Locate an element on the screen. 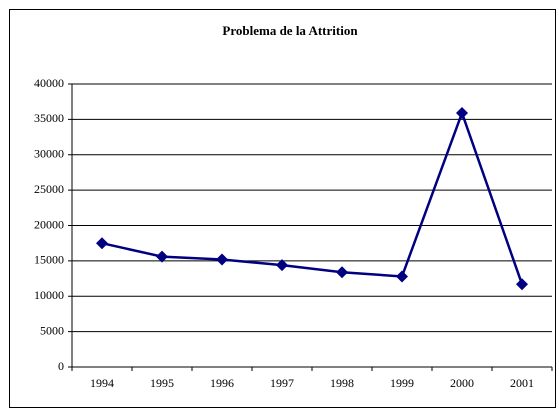 Image resolution: width=559 pixels, height=410 pixels. x-tick-label: 1994 is located at coordinates (102, 383).